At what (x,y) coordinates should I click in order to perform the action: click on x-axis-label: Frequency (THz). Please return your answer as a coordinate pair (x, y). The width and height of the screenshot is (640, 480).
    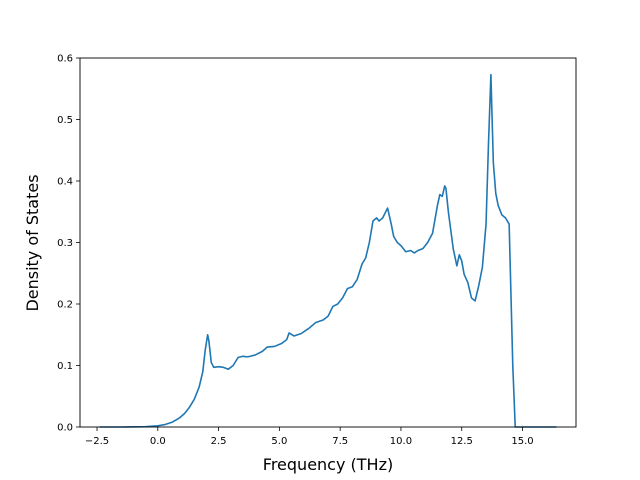
    Looking at the image, I should click on (328, 464).